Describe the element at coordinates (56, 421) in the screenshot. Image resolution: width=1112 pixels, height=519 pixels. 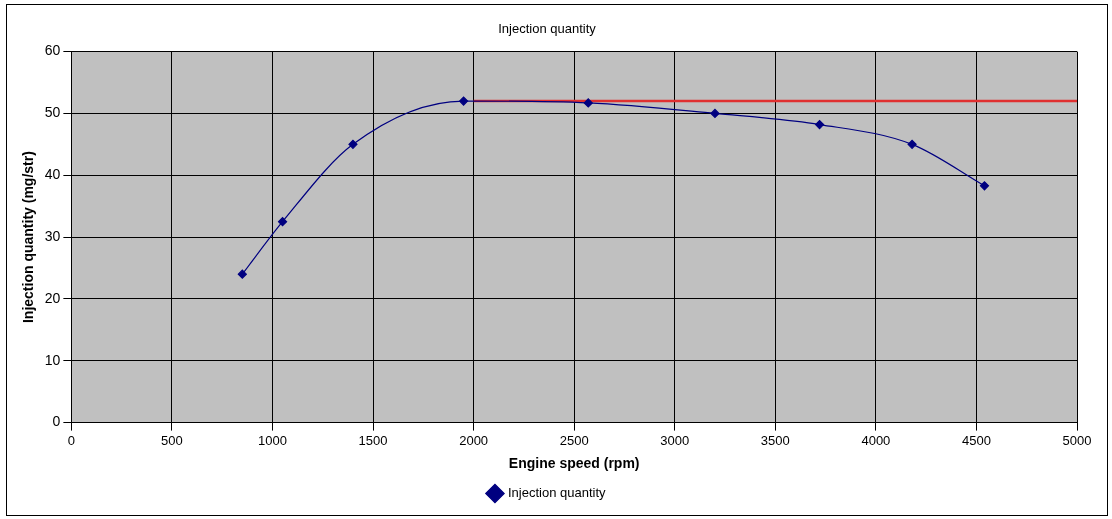
I see `y-tick-label: 0` at that location.